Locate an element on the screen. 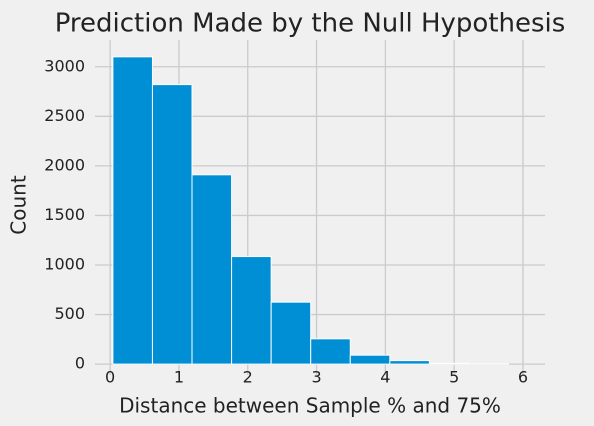 Image resolution: width=594 pixels, height=426 pixels. y-tick-label: 3000 is located at coordinates (64, 65).